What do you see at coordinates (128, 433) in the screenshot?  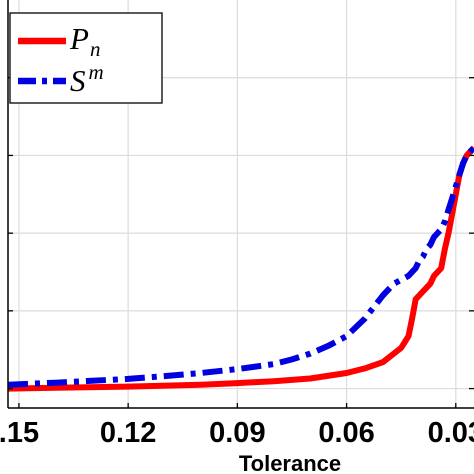 I see `x-tick-label: 0.12` at bounding box center [128, 433].